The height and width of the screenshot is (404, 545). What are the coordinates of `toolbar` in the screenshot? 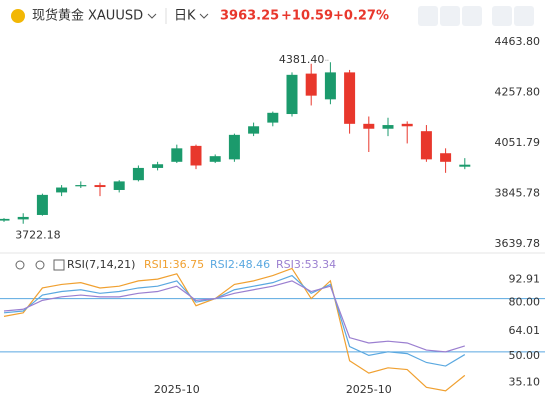 It's located at (476, 16).